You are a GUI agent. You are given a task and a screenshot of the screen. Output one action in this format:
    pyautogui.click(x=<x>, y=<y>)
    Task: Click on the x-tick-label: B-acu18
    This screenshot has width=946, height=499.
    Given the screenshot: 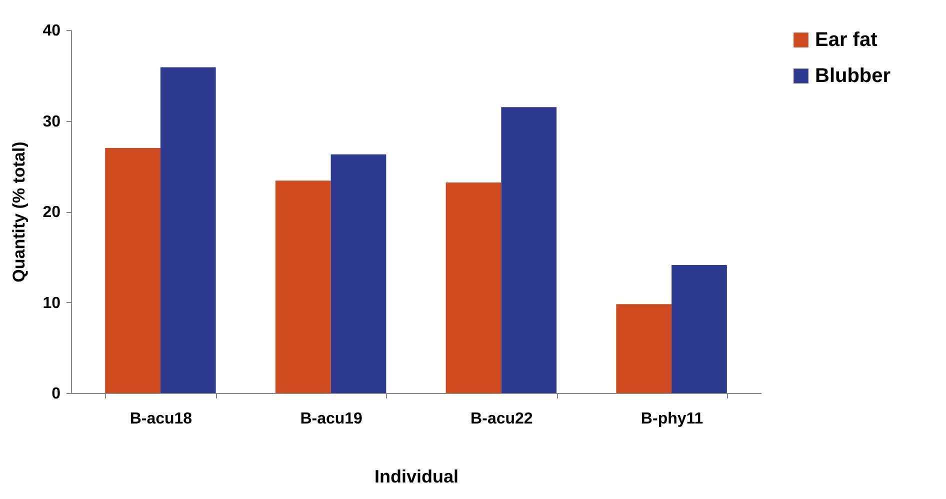 What is the action you would take?
    pyautogui.click(x=161, y=419)
    